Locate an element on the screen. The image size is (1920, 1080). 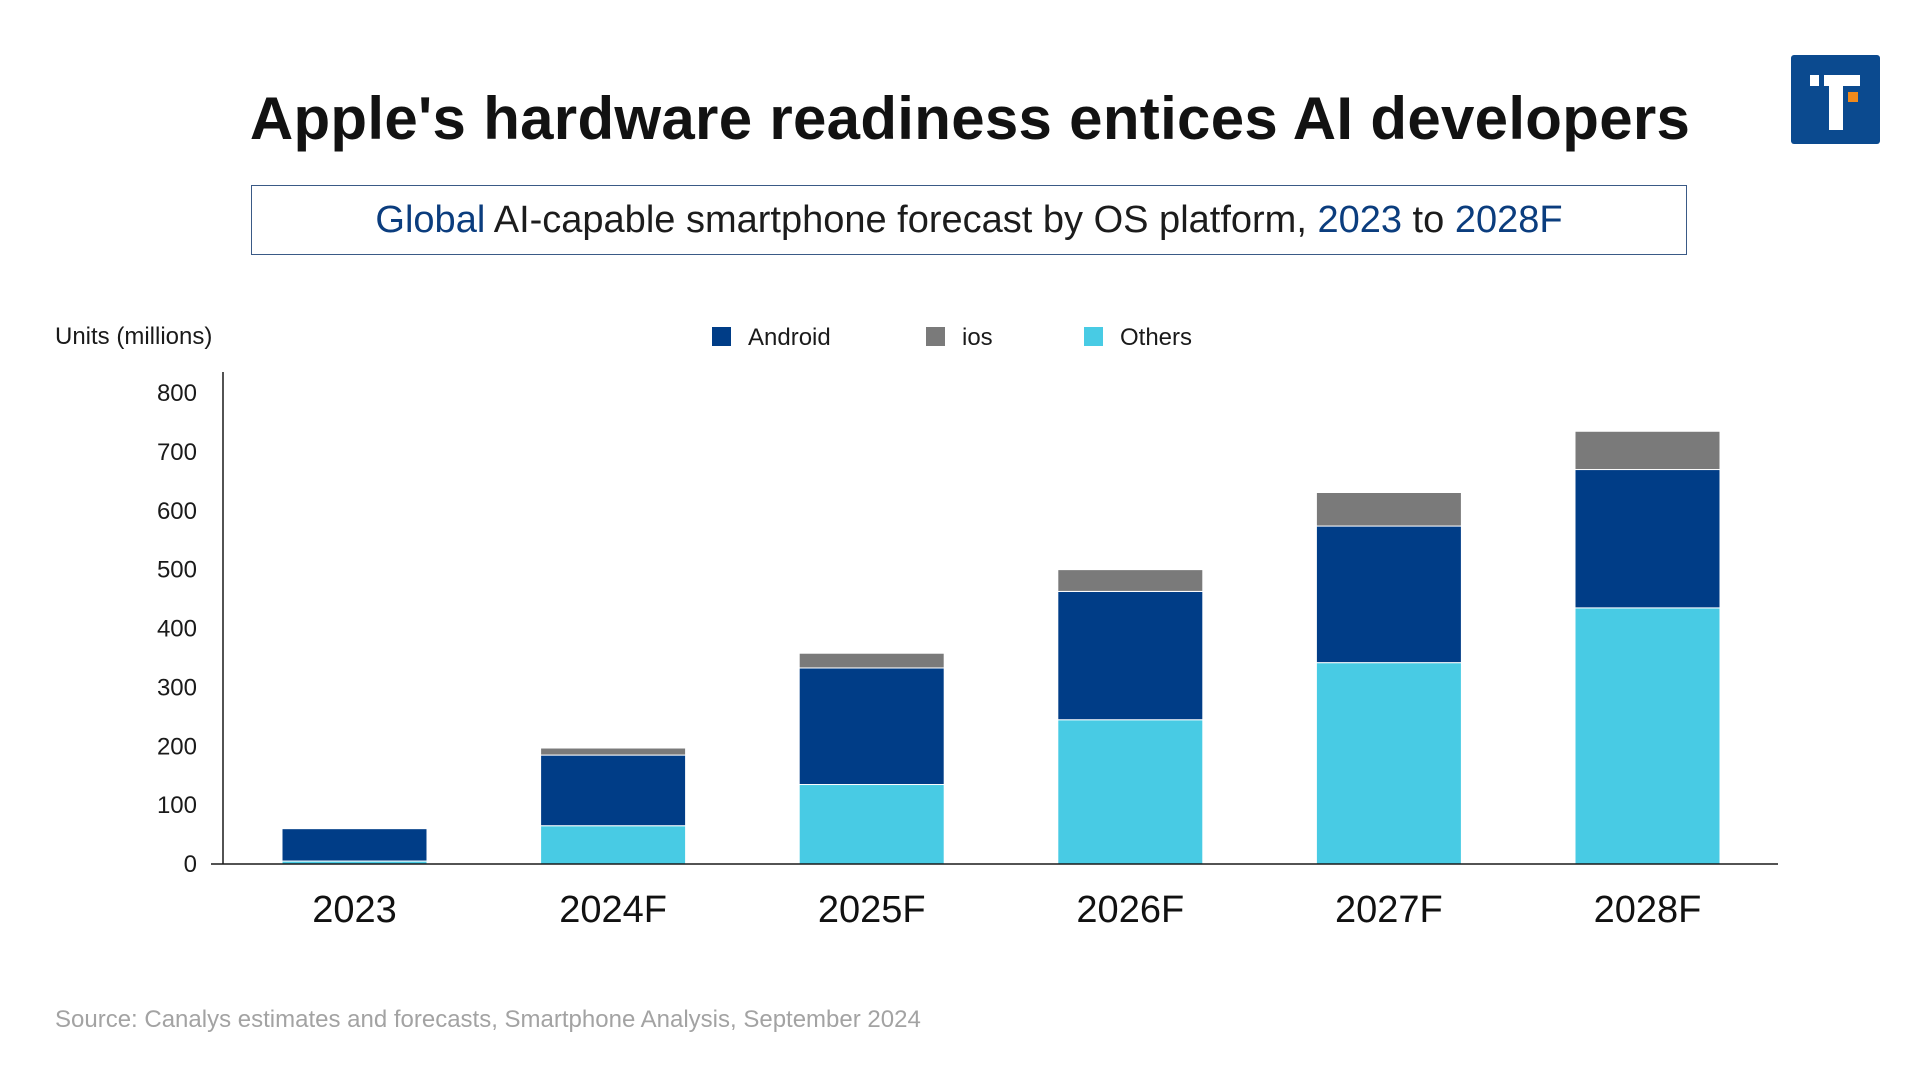
x-tick-label: 2024F is located at coordinates (613, 910).